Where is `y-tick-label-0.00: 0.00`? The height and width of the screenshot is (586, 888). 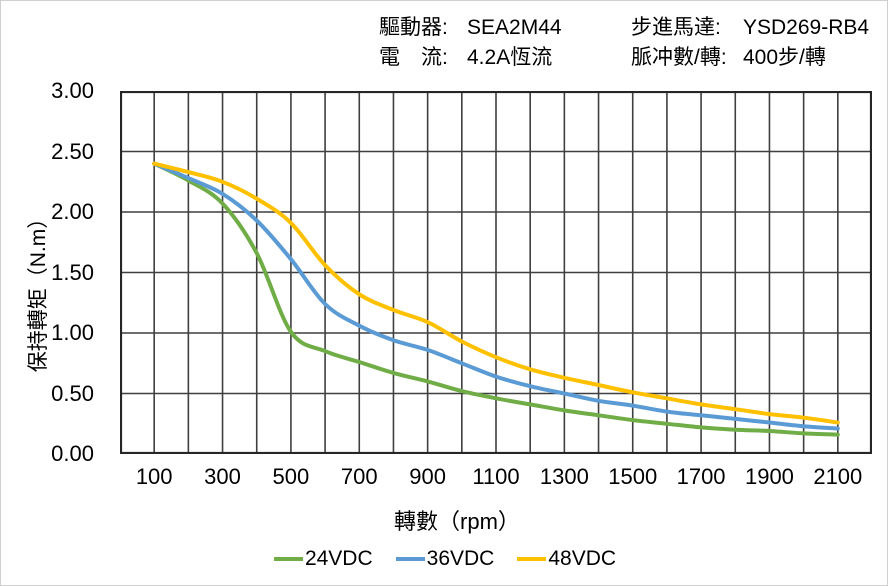
y-tick-label-0.00: 0.00 is located at coordinates (72, 453).